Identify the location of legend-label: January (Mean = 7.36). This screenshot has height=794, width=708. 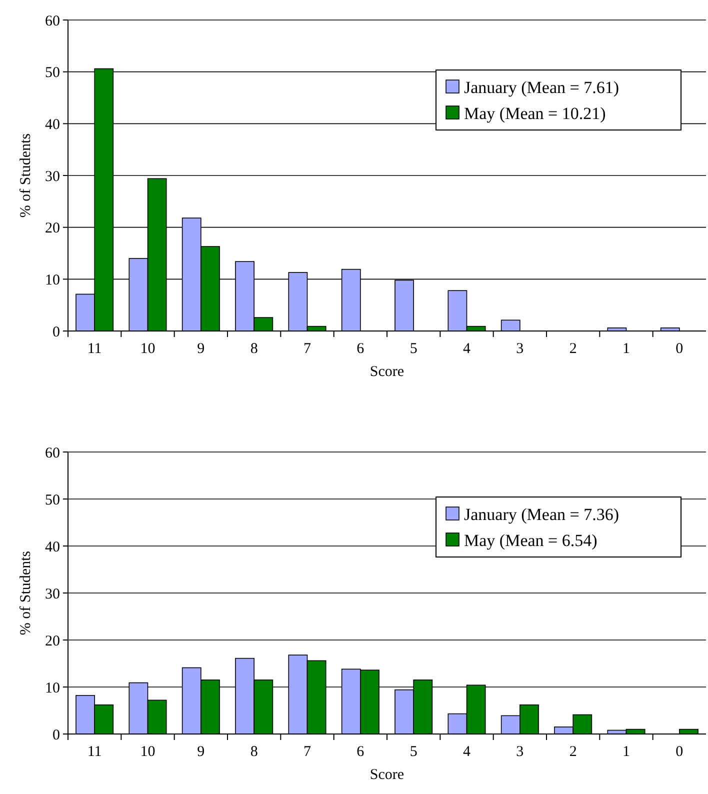
(541, 514).